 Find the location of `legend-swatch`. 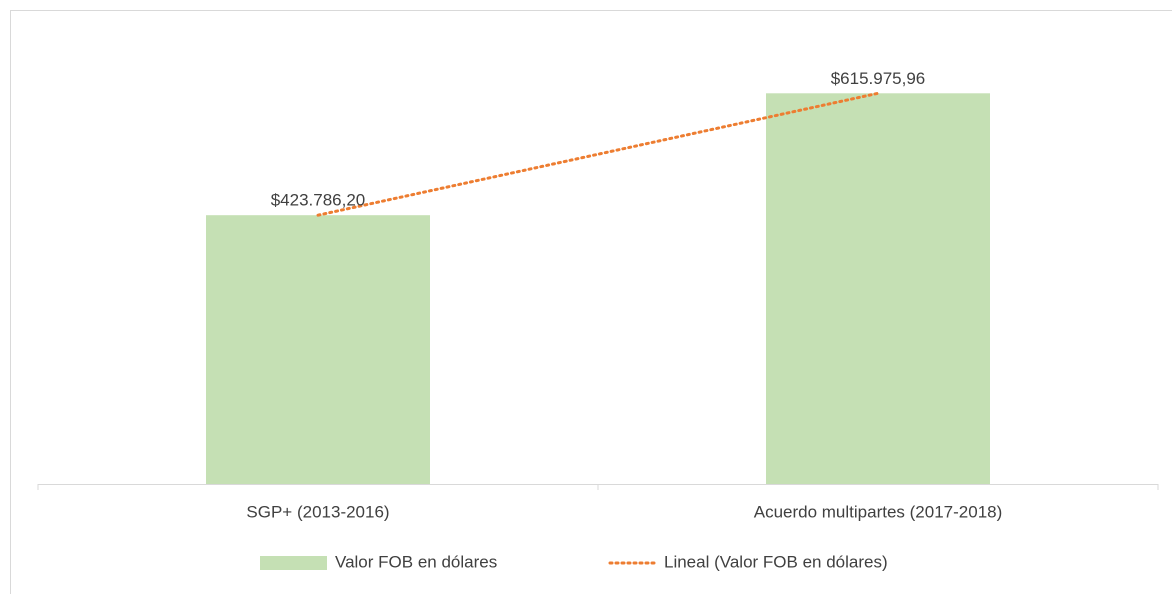

legend-swatch is located at coordinates (293, 563).